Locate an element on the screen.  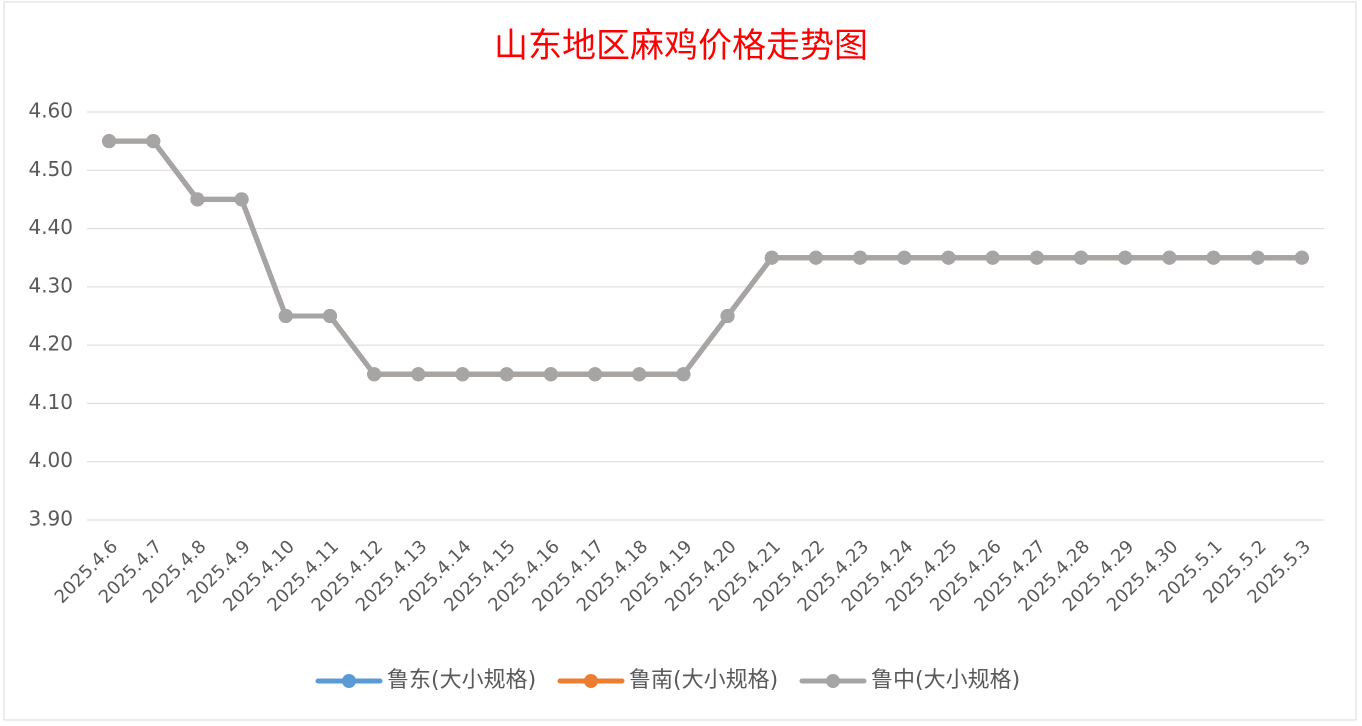
y-tick-label: 4.40 is located at coordinates (50, 227).